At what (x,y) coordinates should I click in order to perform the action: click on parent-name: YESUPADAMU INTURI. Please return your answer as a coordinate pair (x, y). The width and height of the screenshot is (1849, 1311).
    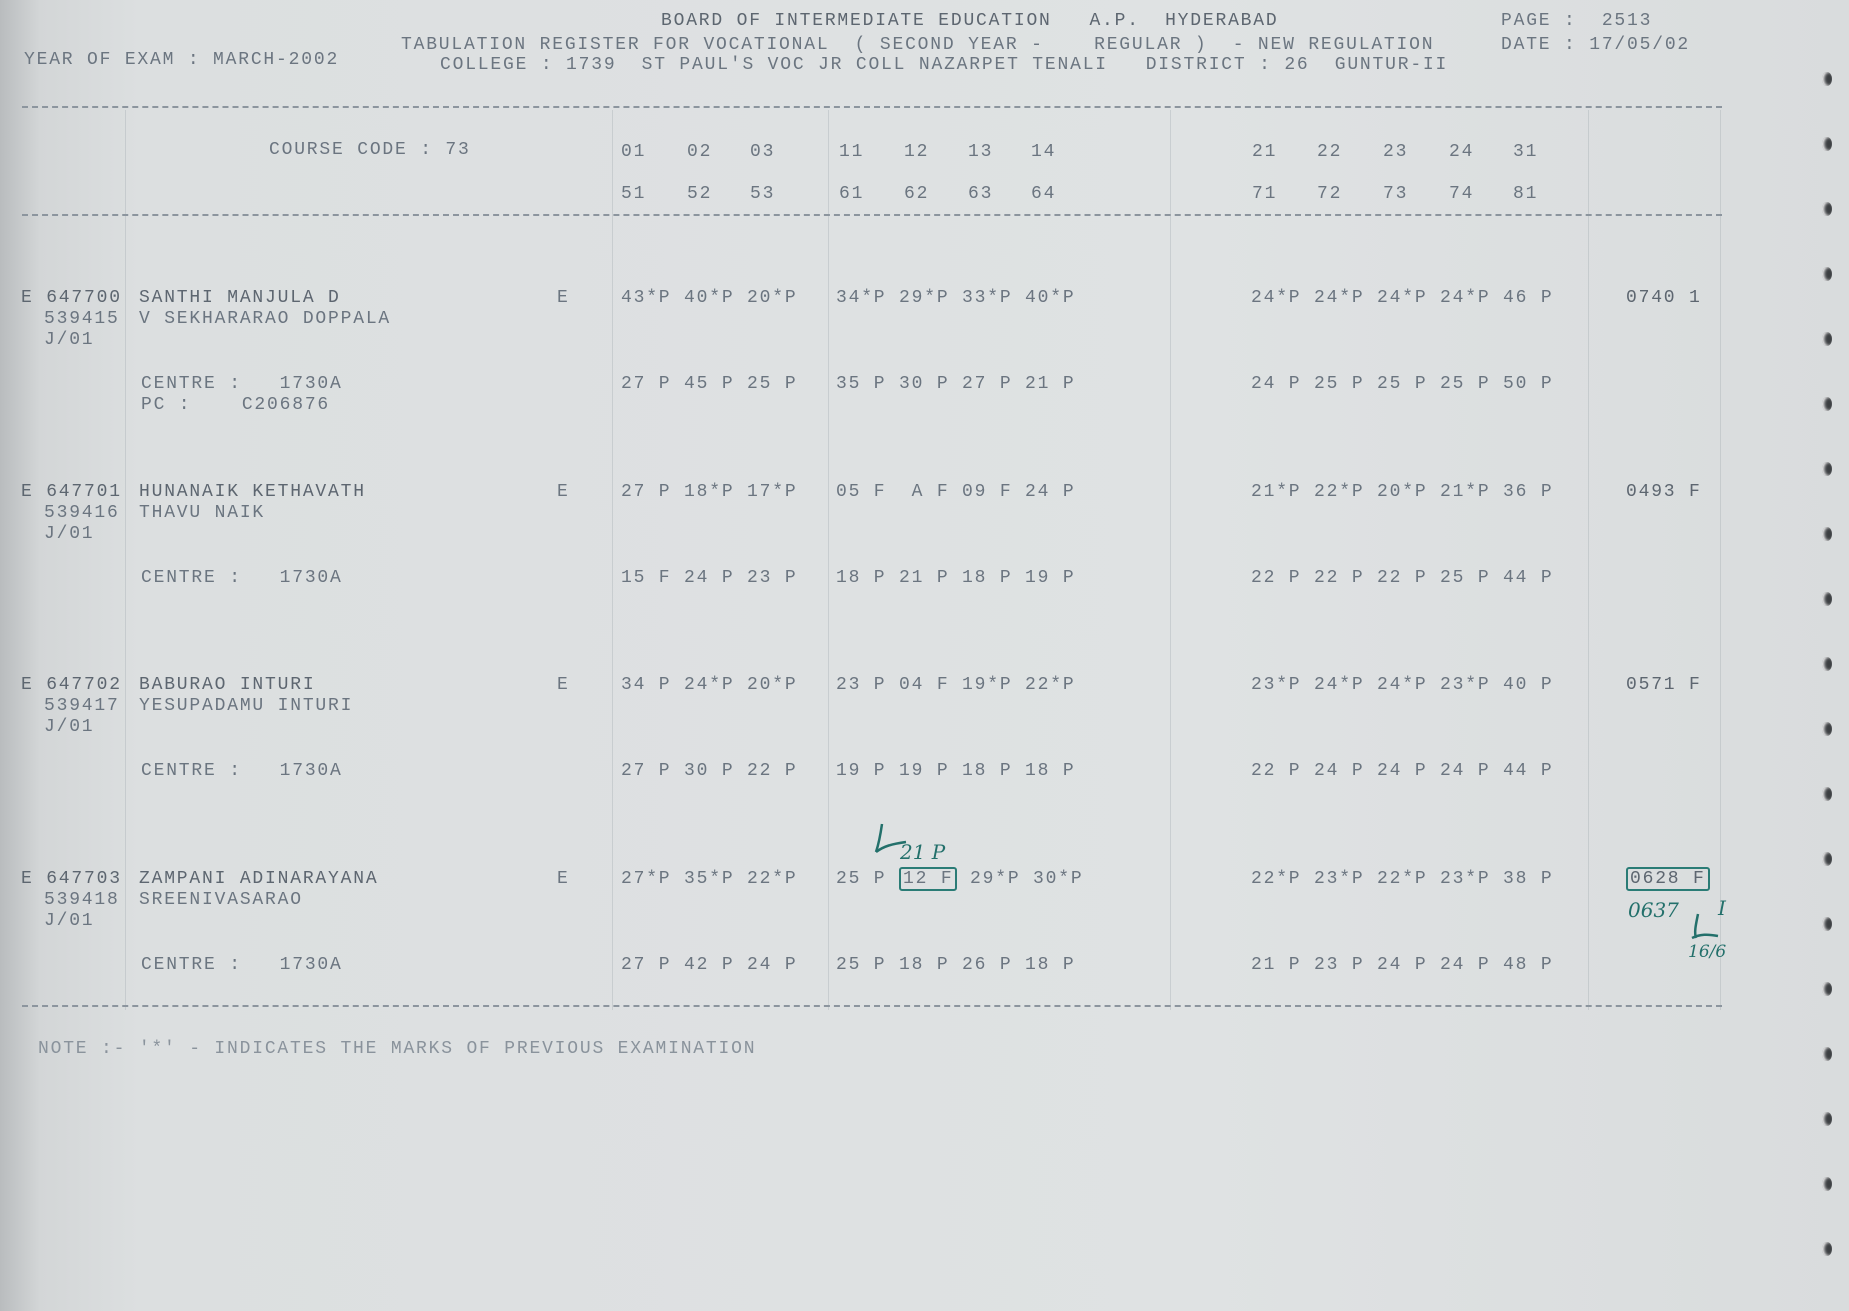
    Looking at the image, I should click on (246, 706).